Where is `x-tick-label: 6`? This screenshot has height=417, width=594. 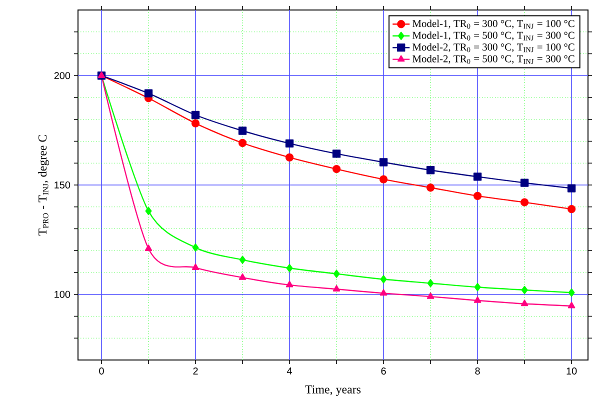 x-tick-label: 6 is located at coordinates (383, 371).